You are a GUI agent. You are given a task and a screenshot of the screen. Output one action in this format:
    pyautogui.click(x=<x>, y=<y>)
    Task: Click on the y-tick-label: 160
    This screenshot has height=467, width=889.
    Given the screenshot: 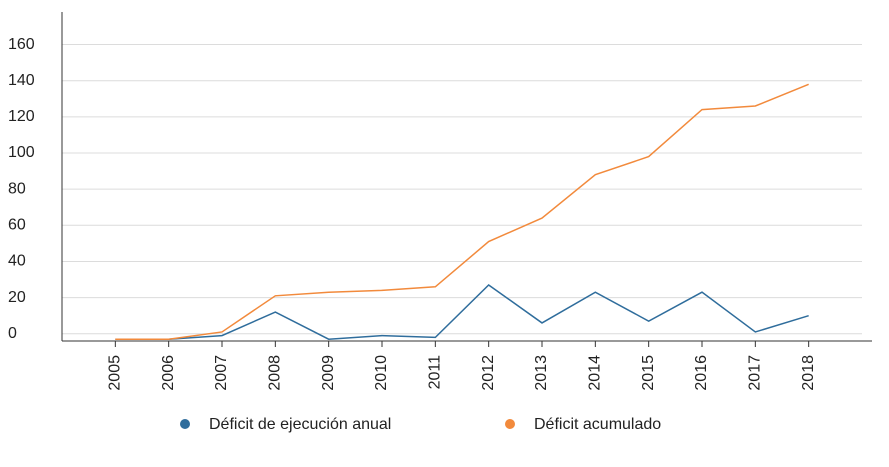 What is the action you would take?
    pyautogui.click(x=21, y=44)
    